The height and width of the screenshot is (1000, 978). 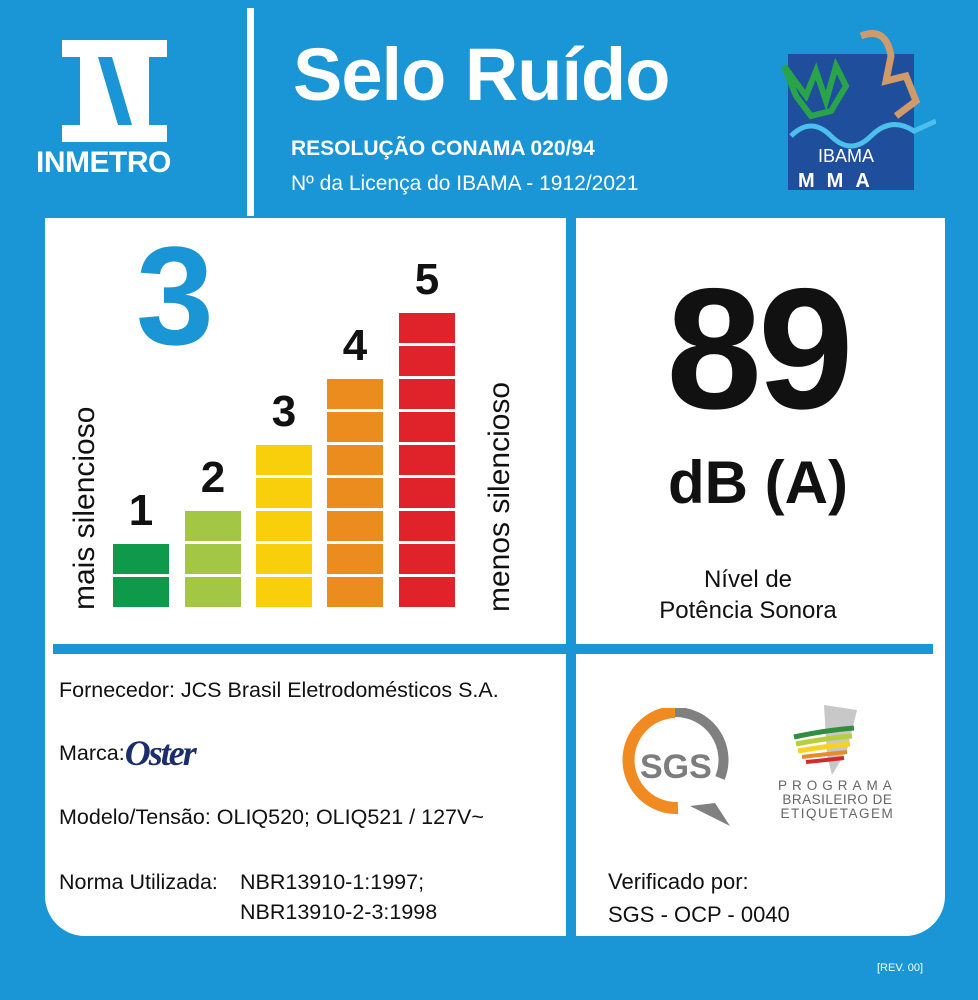 What do you see at coordinates (758, 482) in the screenshot?
I see `noise-level-unit: dB (A)` at bounding box center [758, 482].